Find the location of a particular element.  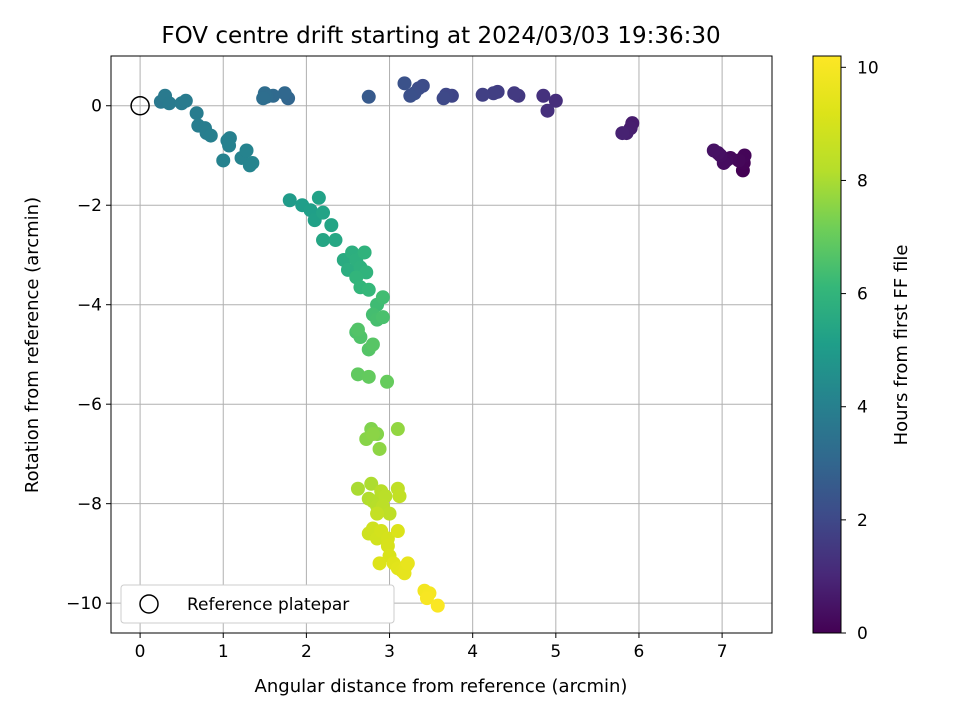

colorbar-tick-label: 4 is located at coordinates (862, 408).